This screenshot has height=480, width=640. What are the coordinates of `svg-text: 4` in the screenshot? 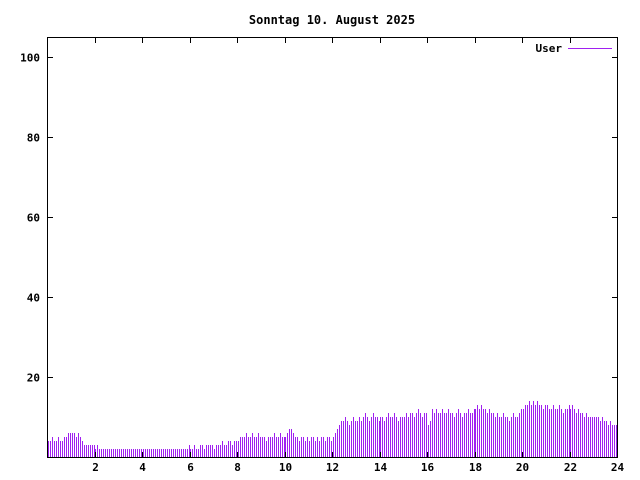 It's located at (142, 467).